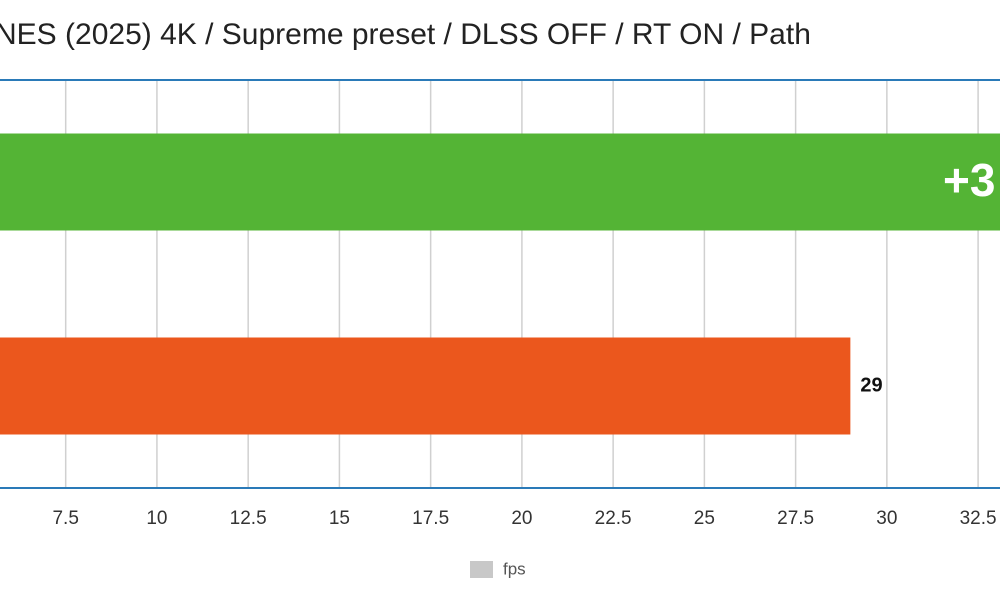 This screenshot has height=600, width=1000. Describe the element at coordinates (795, 518) in the screenshot. I see `x-tick-label: 27.5` at that location.